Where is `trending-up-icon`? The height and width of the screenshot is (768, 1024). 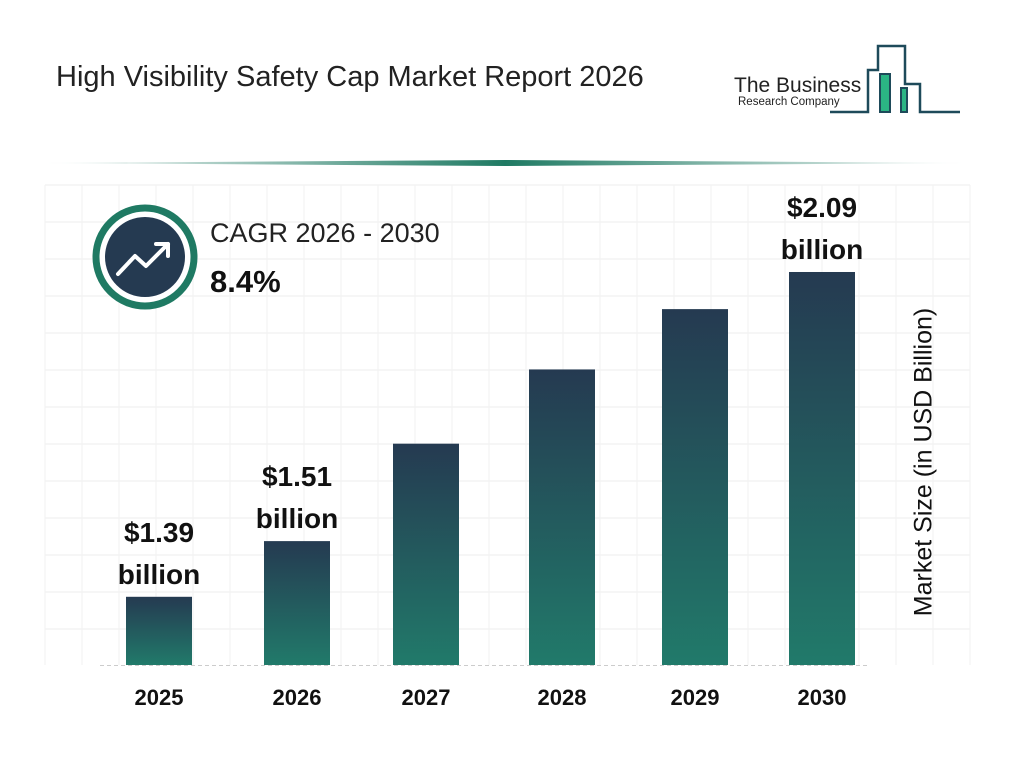 trending-up-icon is located at coordinates (143, 259).